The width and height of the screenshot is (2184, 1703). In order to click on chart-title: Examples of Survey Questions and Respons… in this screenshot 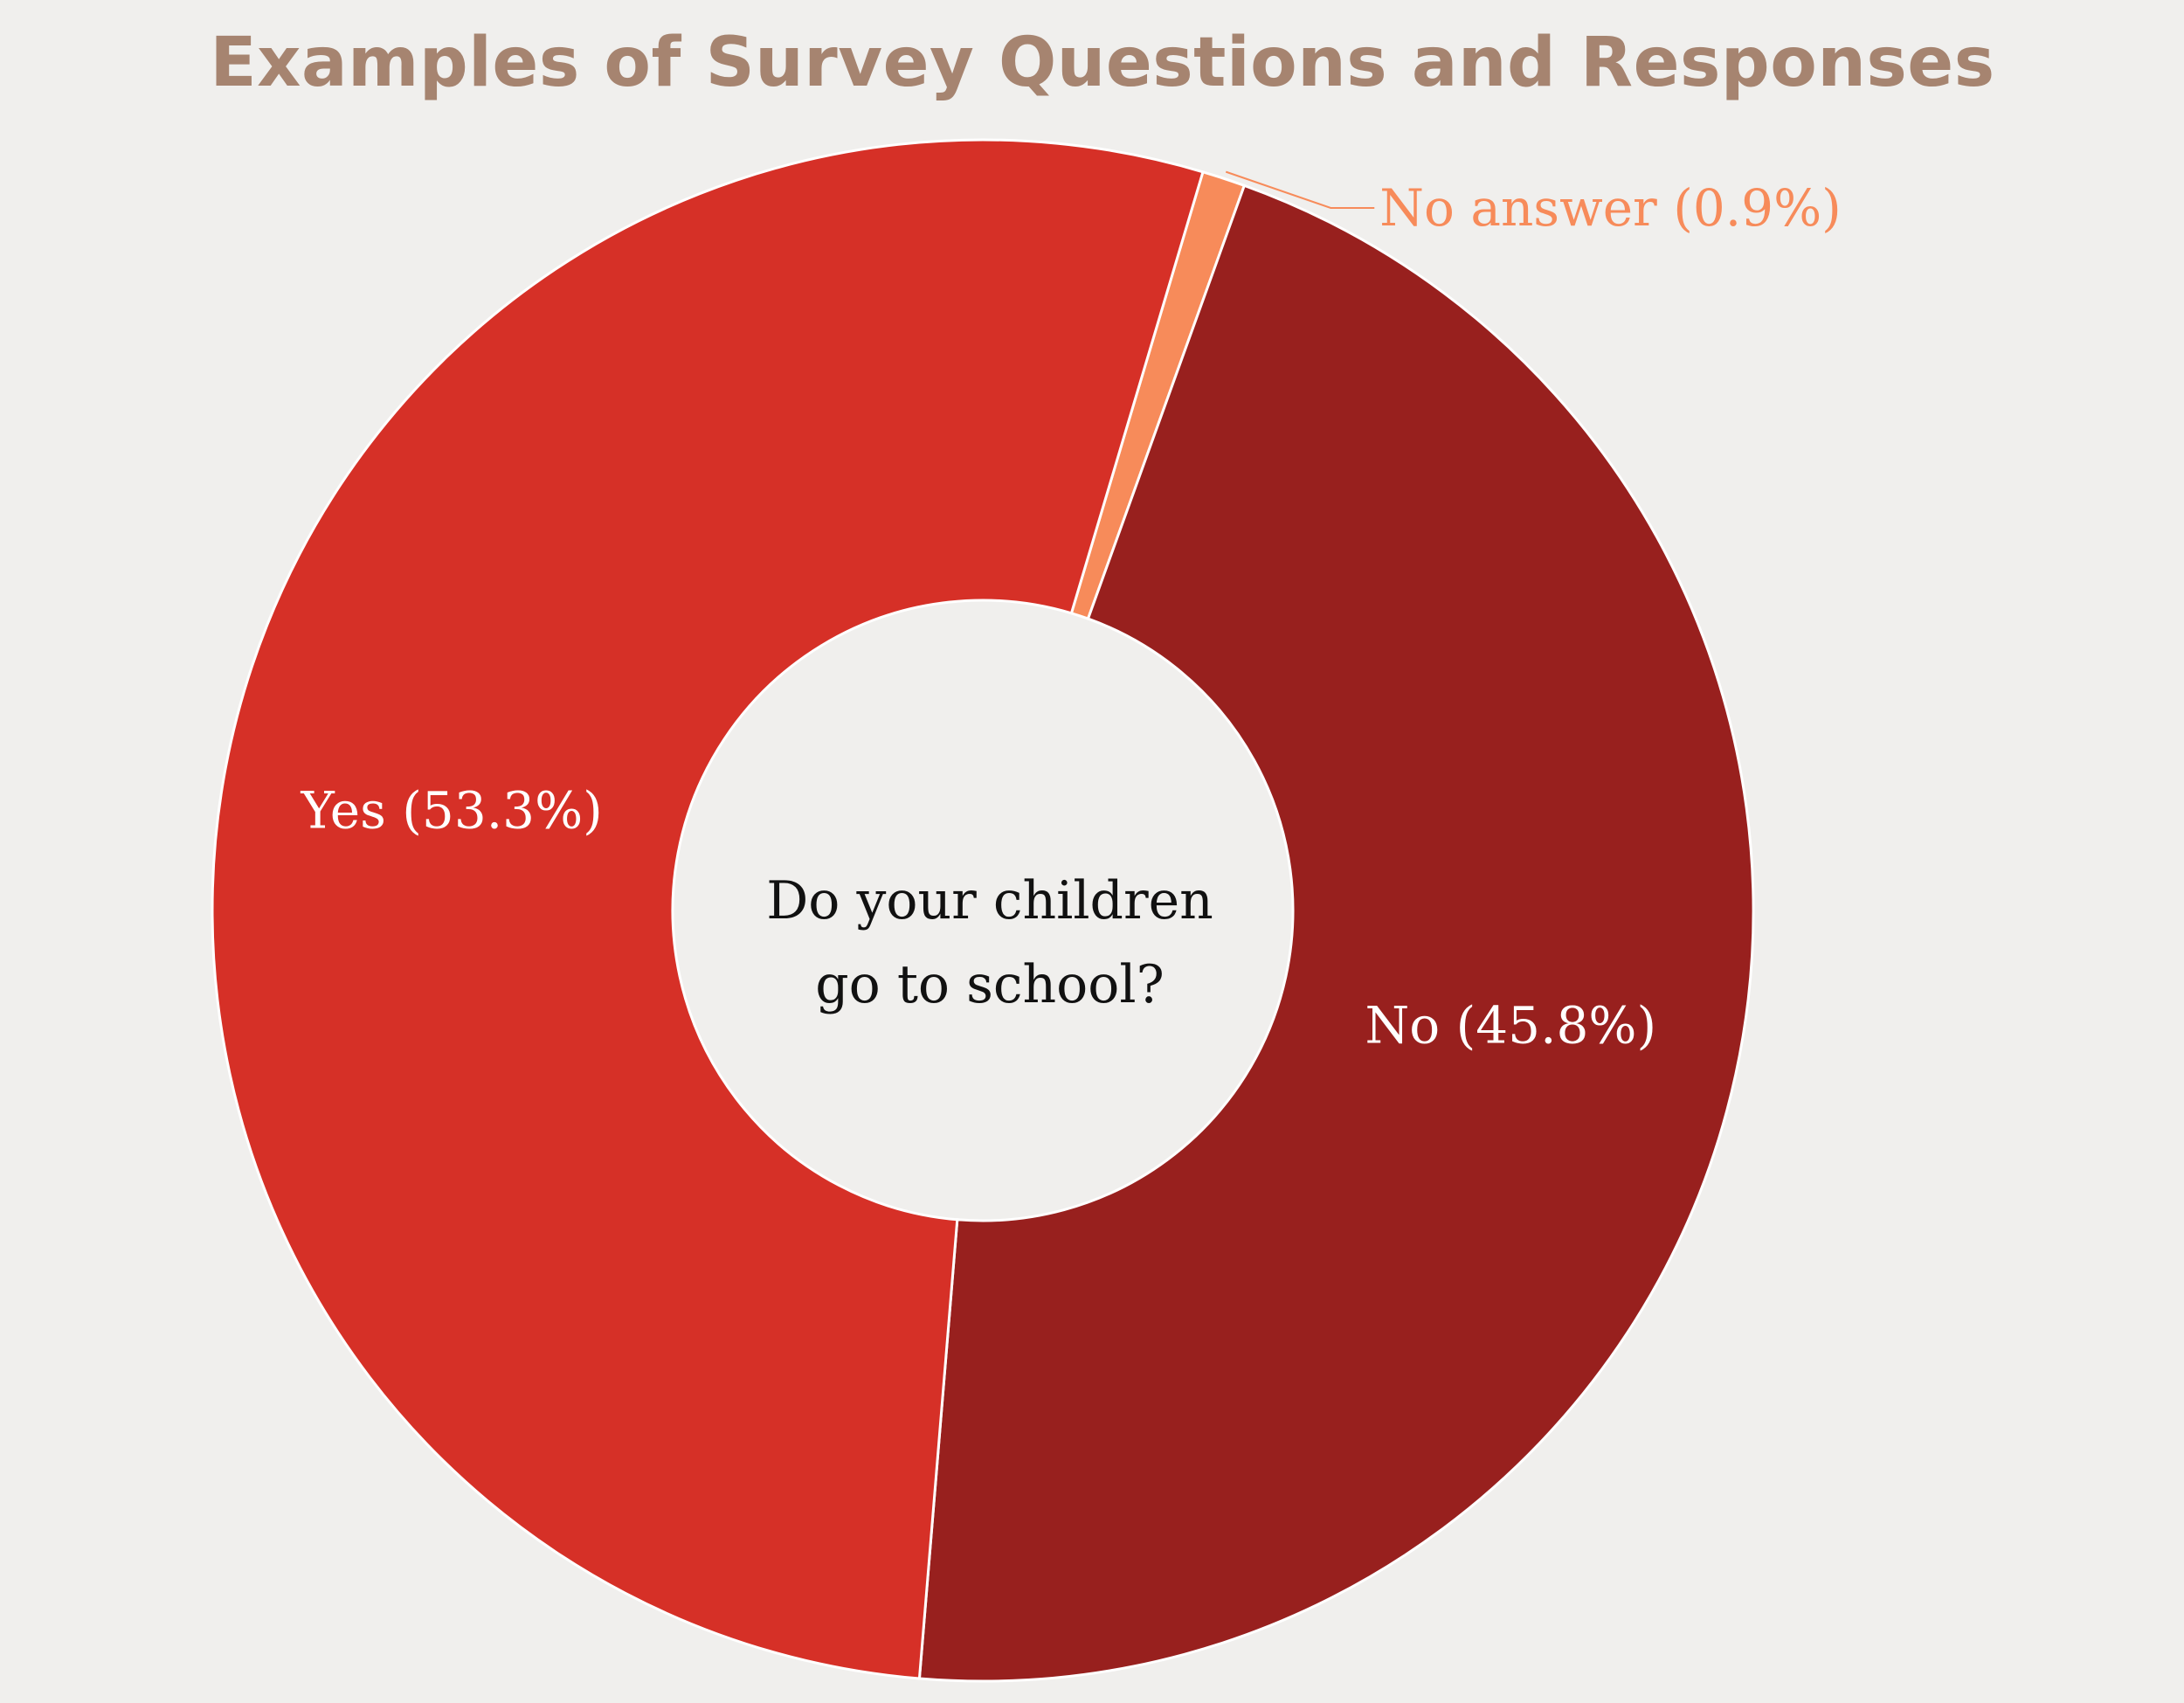, I will do `click(1102, 63)`.